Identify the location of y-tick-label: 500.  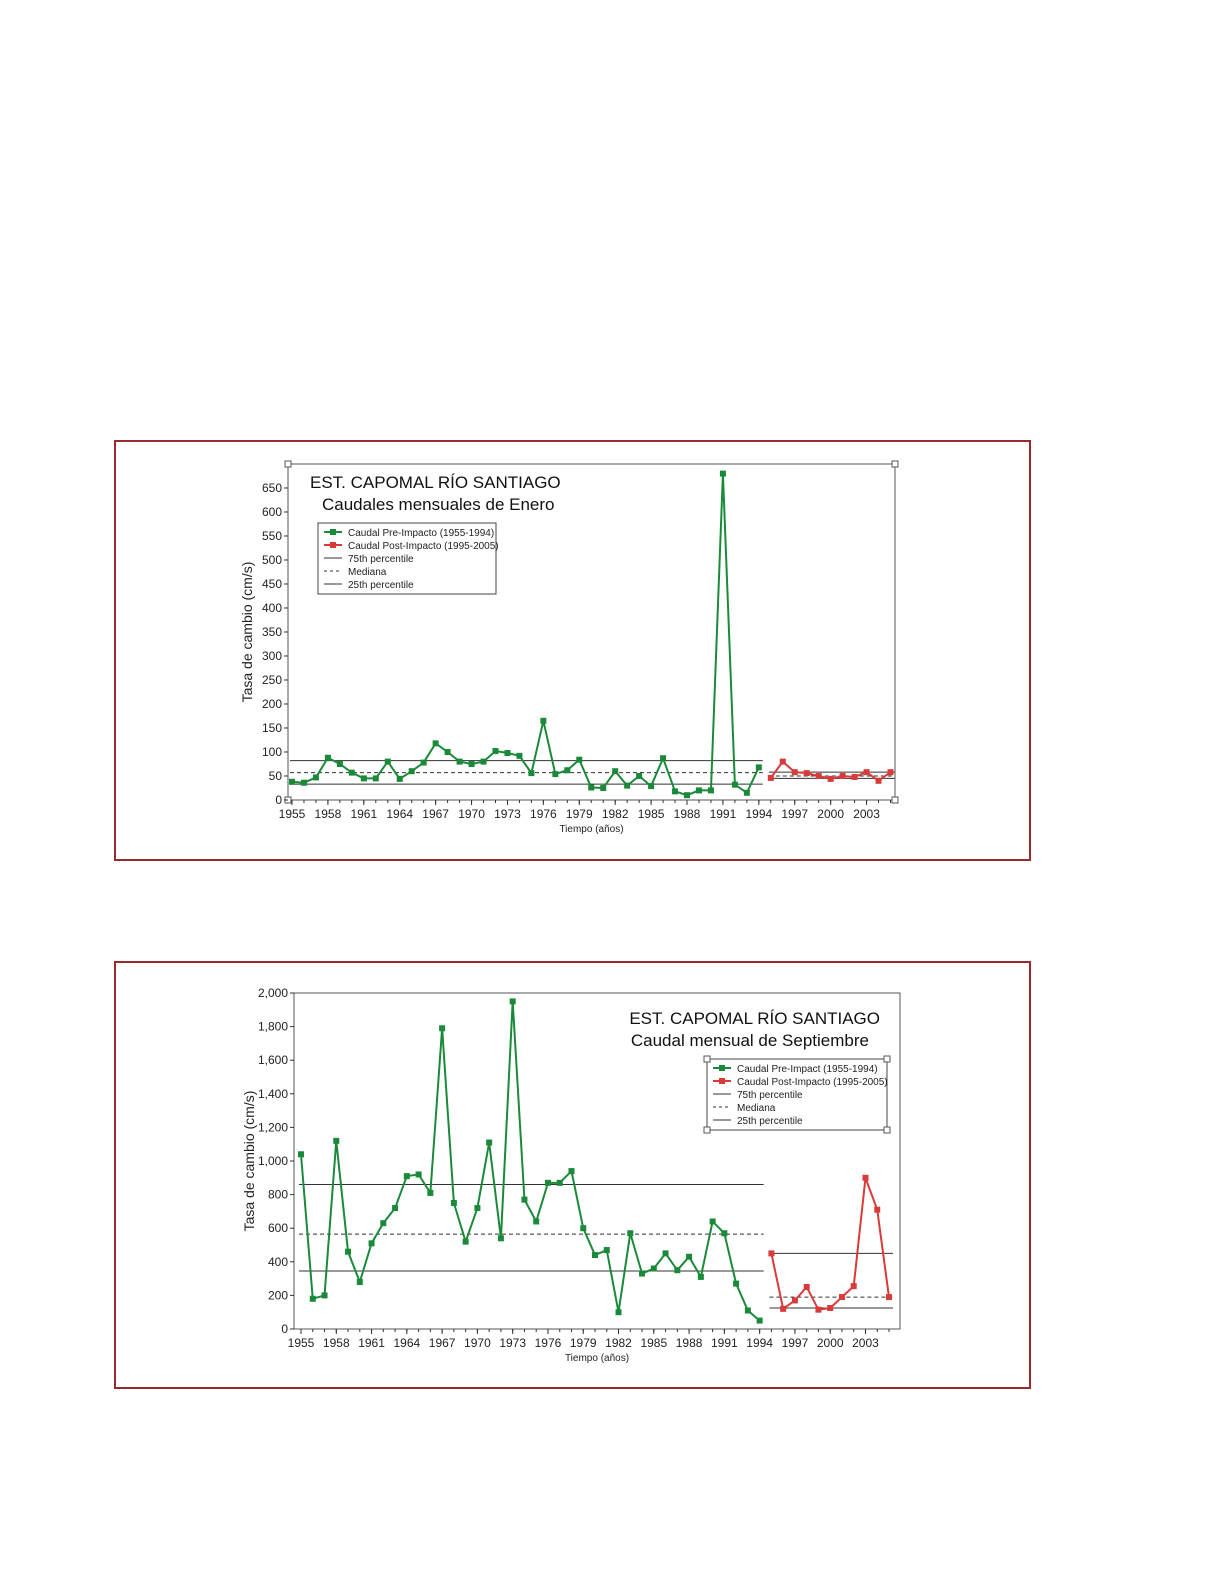
(272, 560).